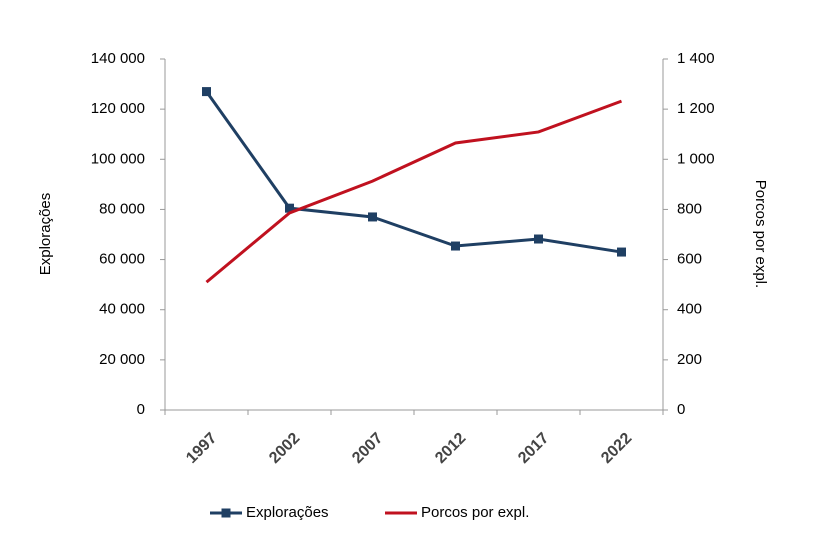 This screenshot has width=820, height=552. What do you see at coordinates (760, 234) in the screenshot?
I see `y2-axis-title: Porcos por expl.` at bounding box center [760, 234].